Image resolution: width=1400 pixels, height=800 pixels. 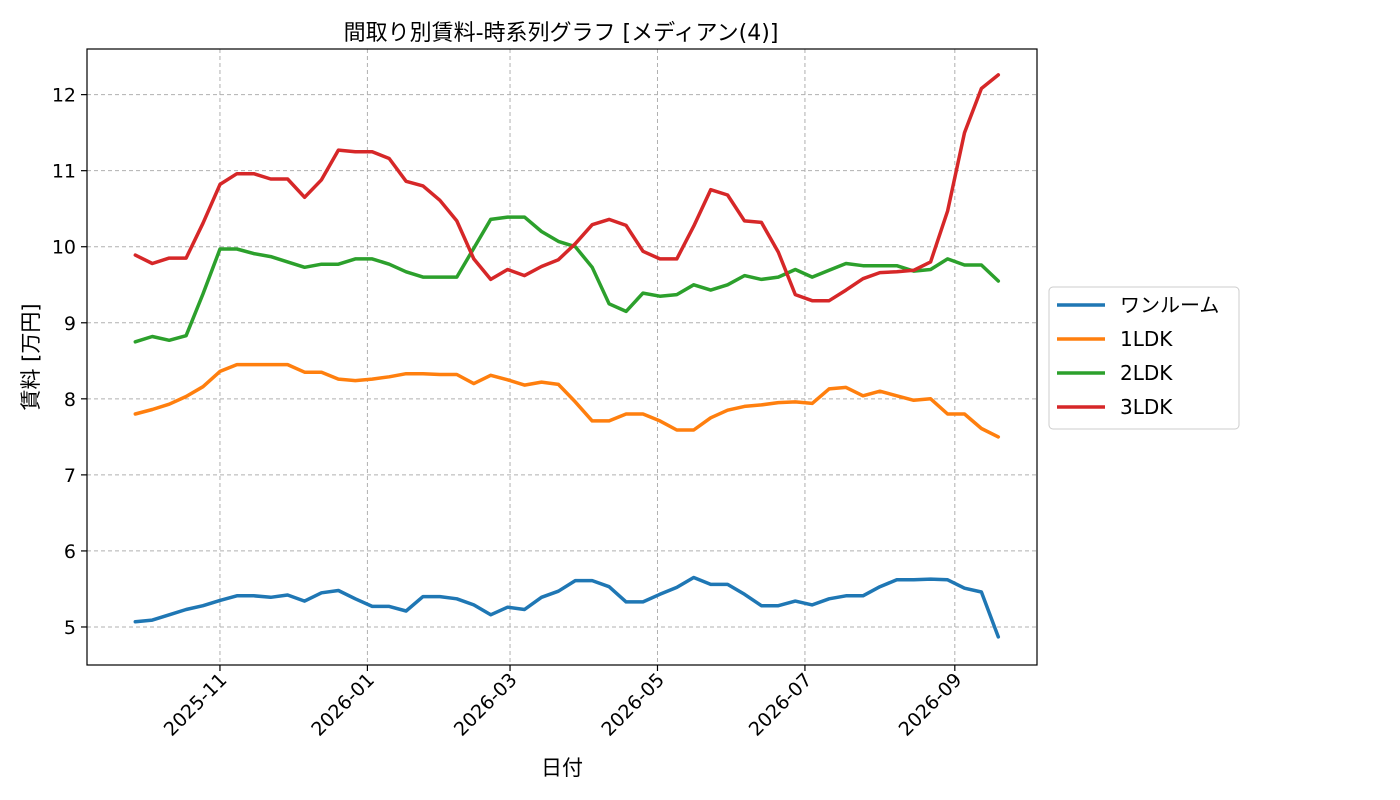 What do you see at coordinates (1169, 305) in the screenshot?
I see `legend-label: ワンルーム` at bounding box center [1169, 305].